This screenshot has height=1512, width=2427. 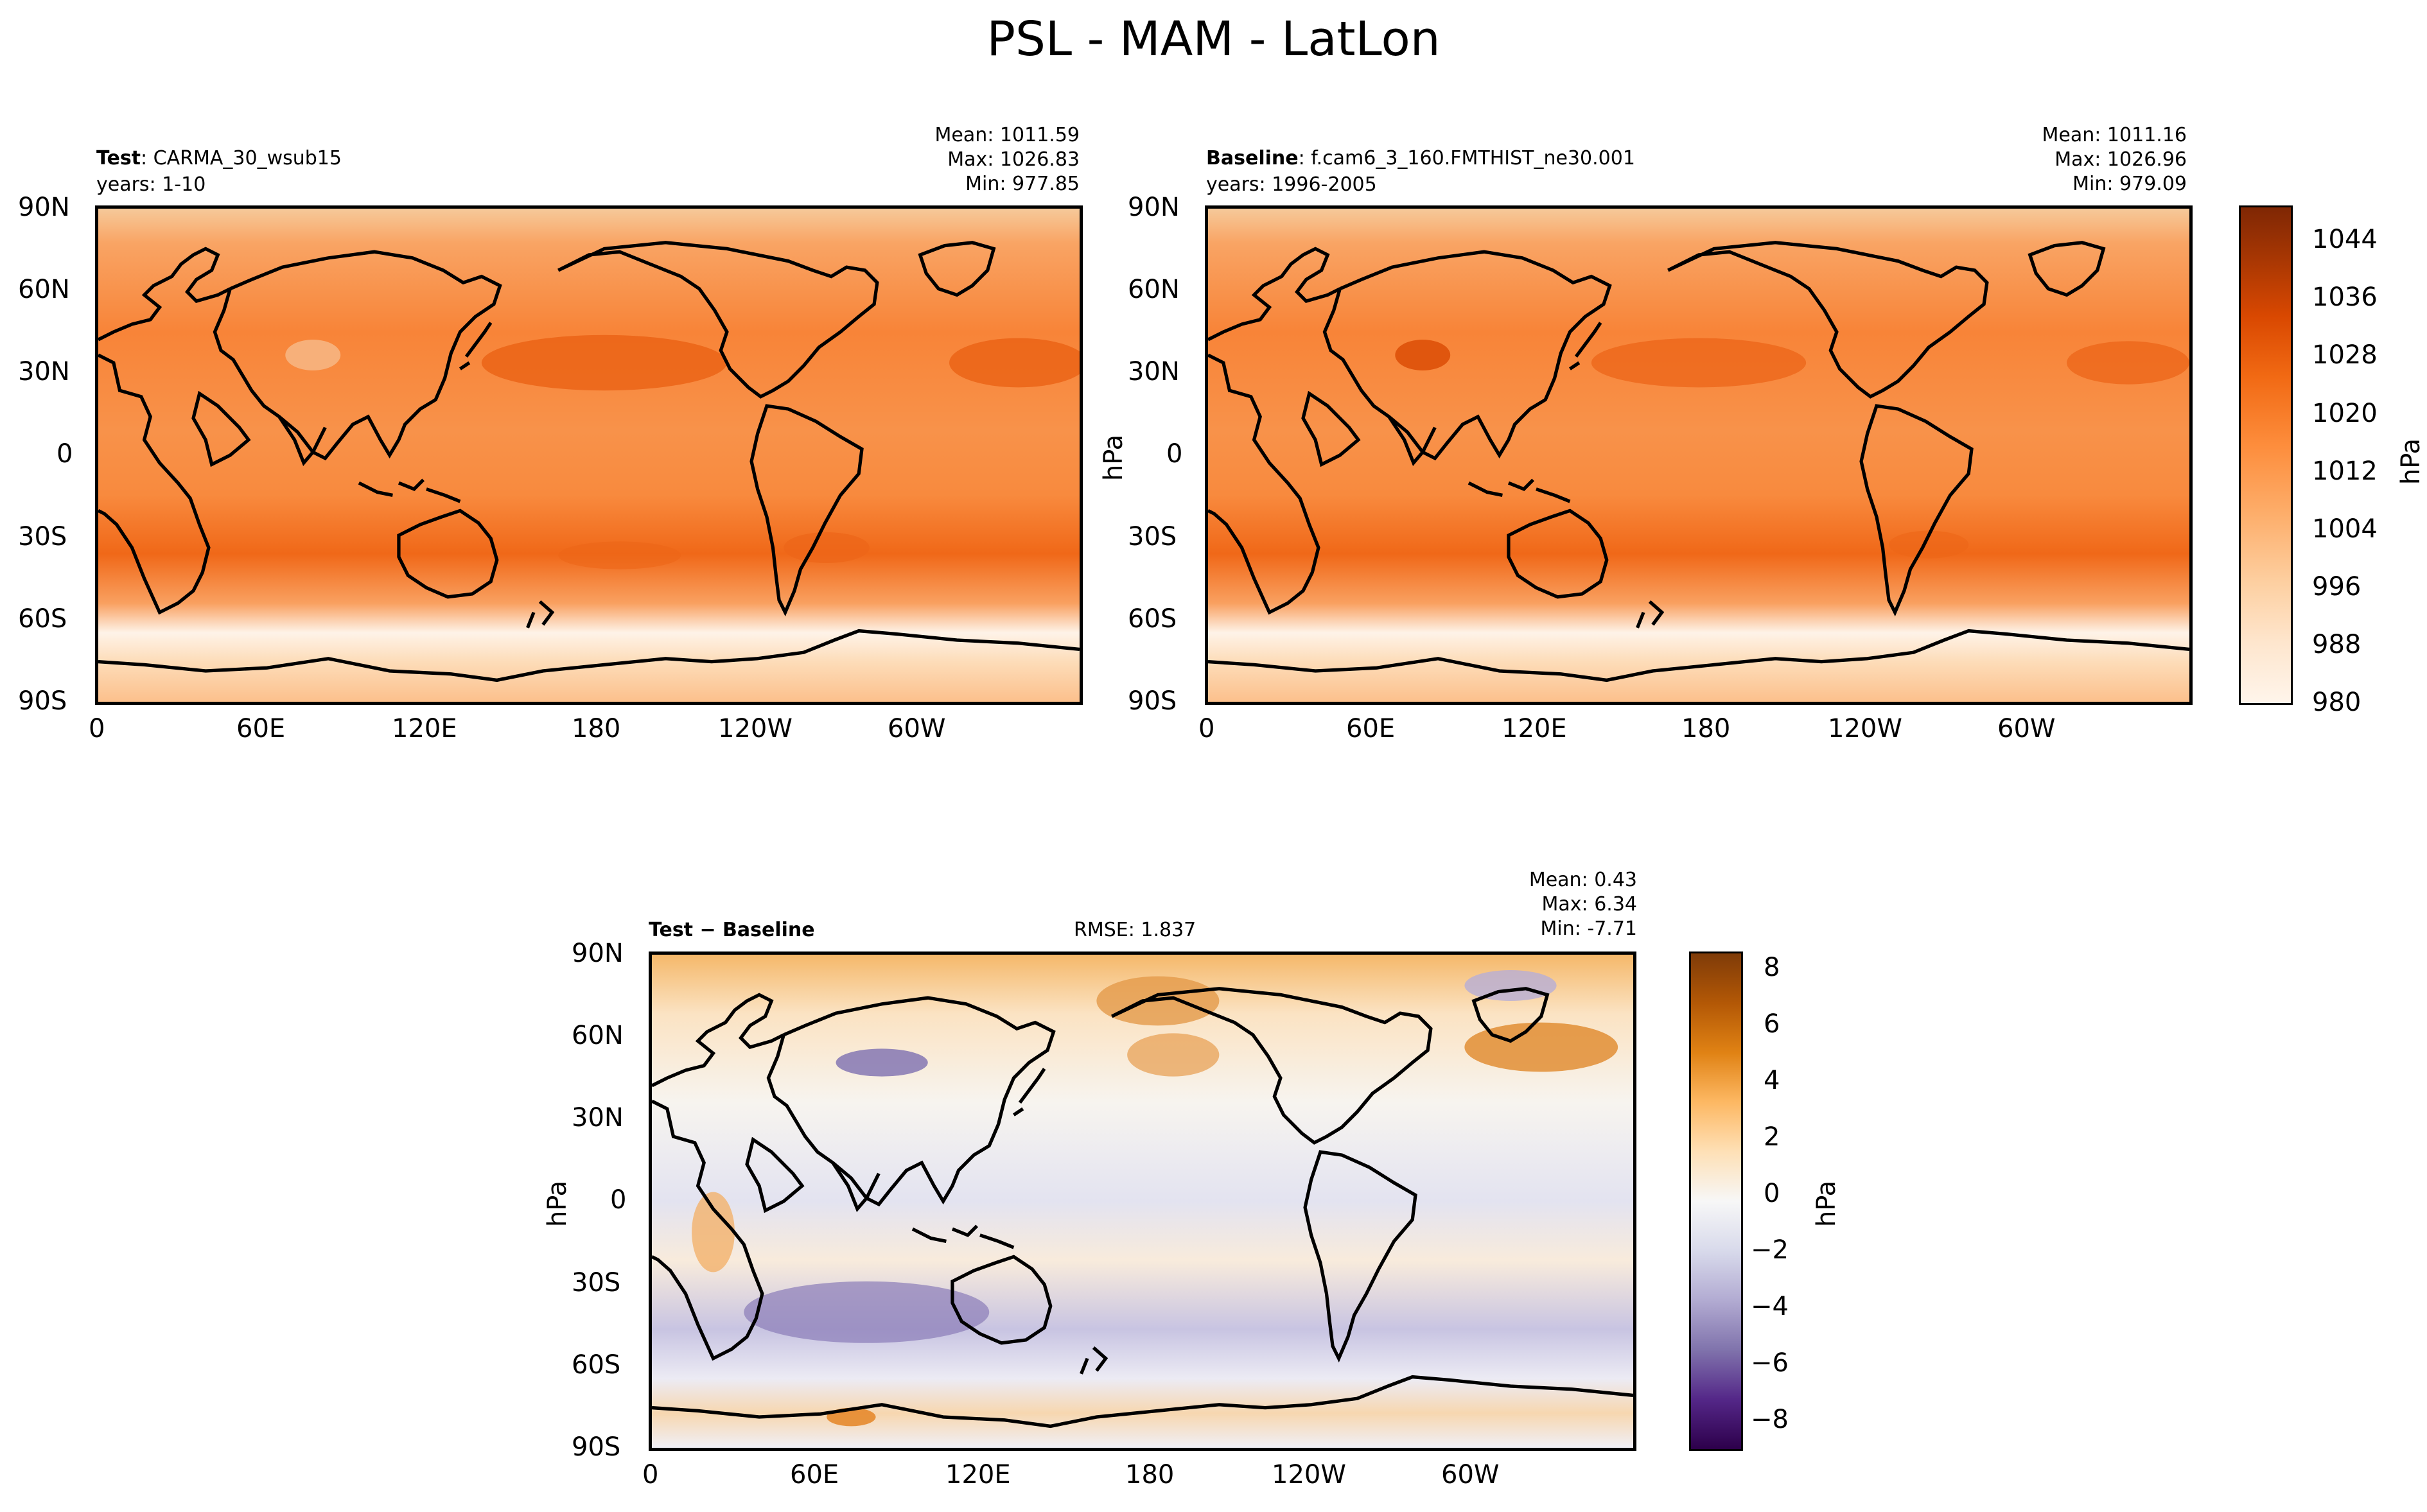 I want to click on main-cbar-tick-1012: 1012, so click(x=2345, y=471).